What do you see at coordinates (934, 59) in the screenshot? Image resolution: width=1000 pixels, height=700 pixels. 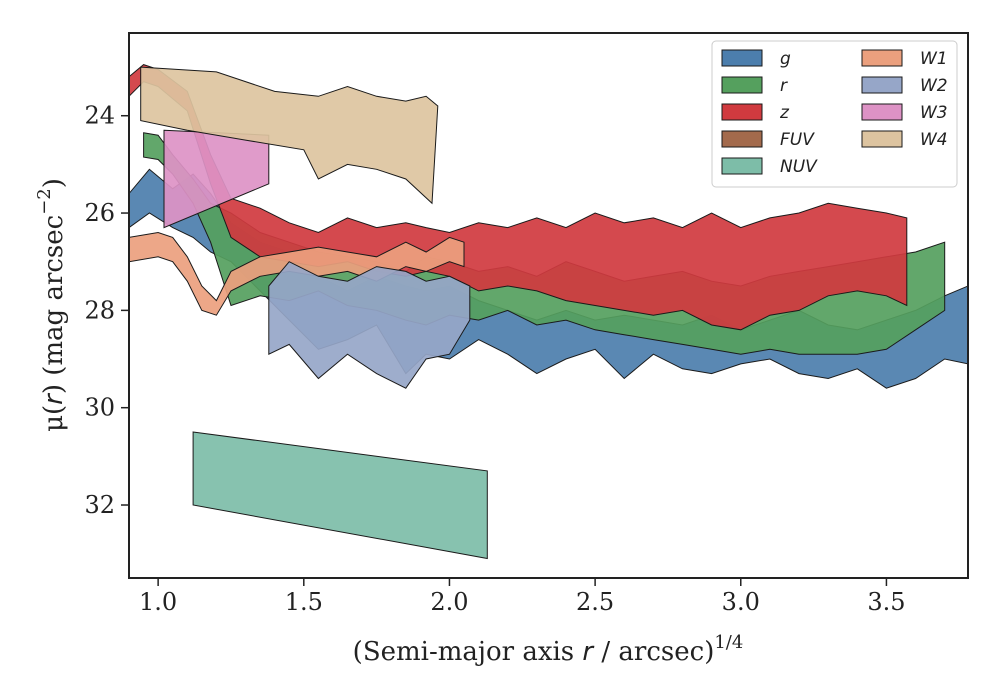 I see `legend-label-w1: W1` at bounding box center [934, 59].